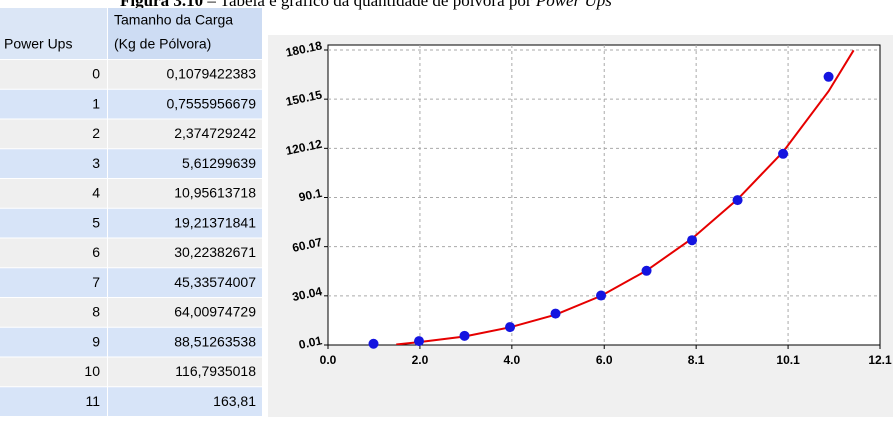 The width and height of the screenshot is (893, 422). Describe the element at coordinates (211, 103) in the screenshot. I see `cell-text: 0,7555956679` at that location.